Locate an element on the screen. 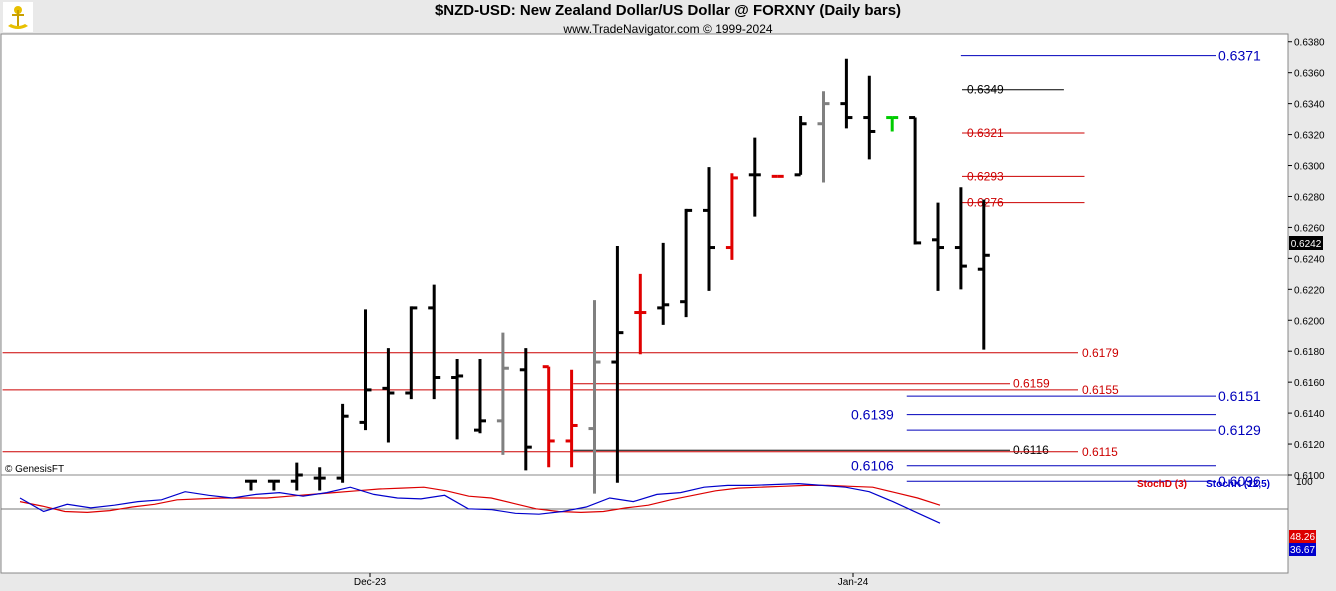 The height and width of the screenshot is (591, 1336). price-tick-label: 0.6200 is located at coordinates (1309, 321).